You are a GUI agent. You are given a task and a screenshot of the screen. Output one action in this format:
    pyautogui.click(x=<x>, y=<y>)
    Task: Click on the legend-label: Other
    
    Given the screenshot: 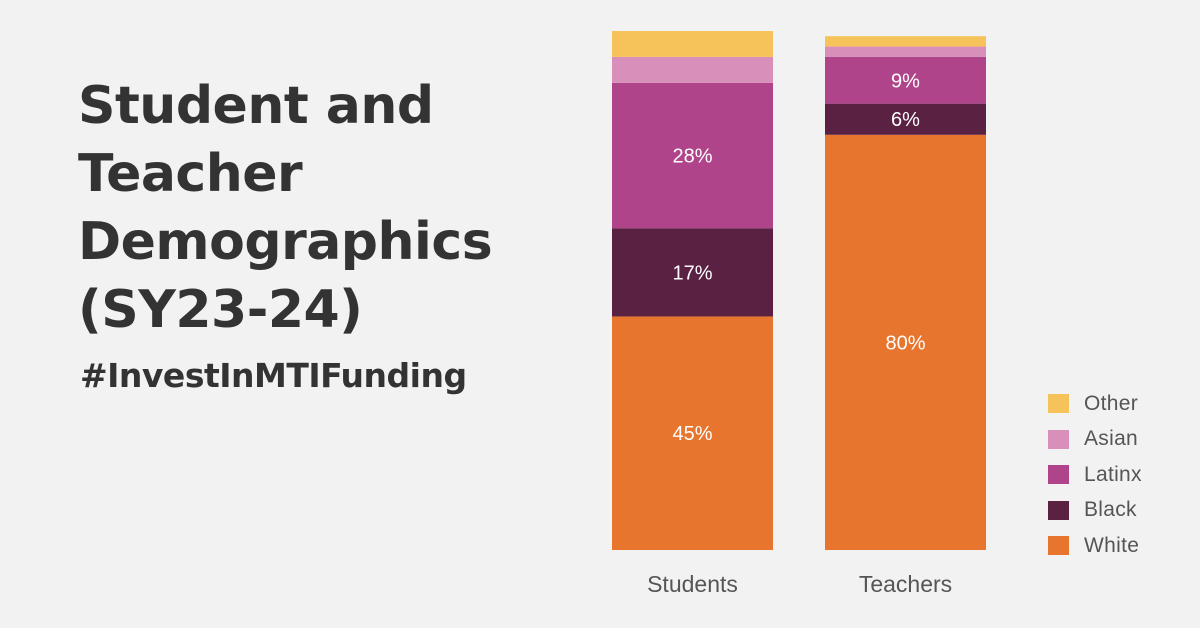 What is the action you would take?
    pyautogui.click(x=1111, y=403)
    